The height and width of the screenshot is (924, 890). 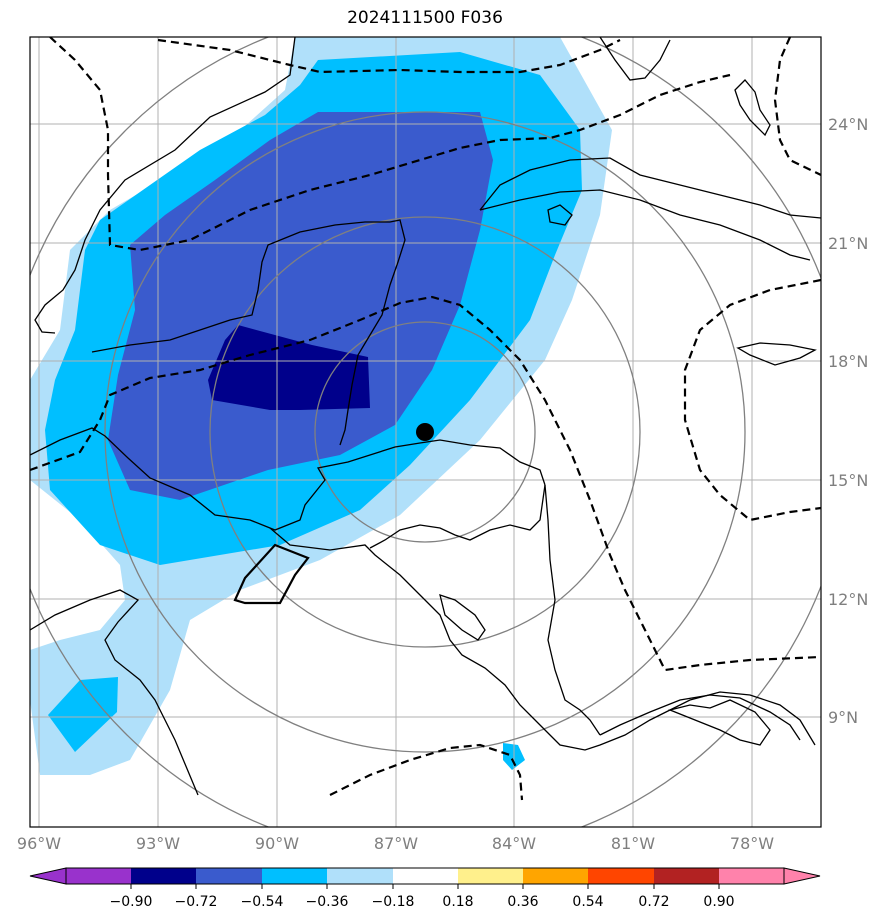 I want to click on lon-tick-labels: 96°W 93°W 90°W 87°W 84°W 81°W 78°W, so click(x=395, y=843).